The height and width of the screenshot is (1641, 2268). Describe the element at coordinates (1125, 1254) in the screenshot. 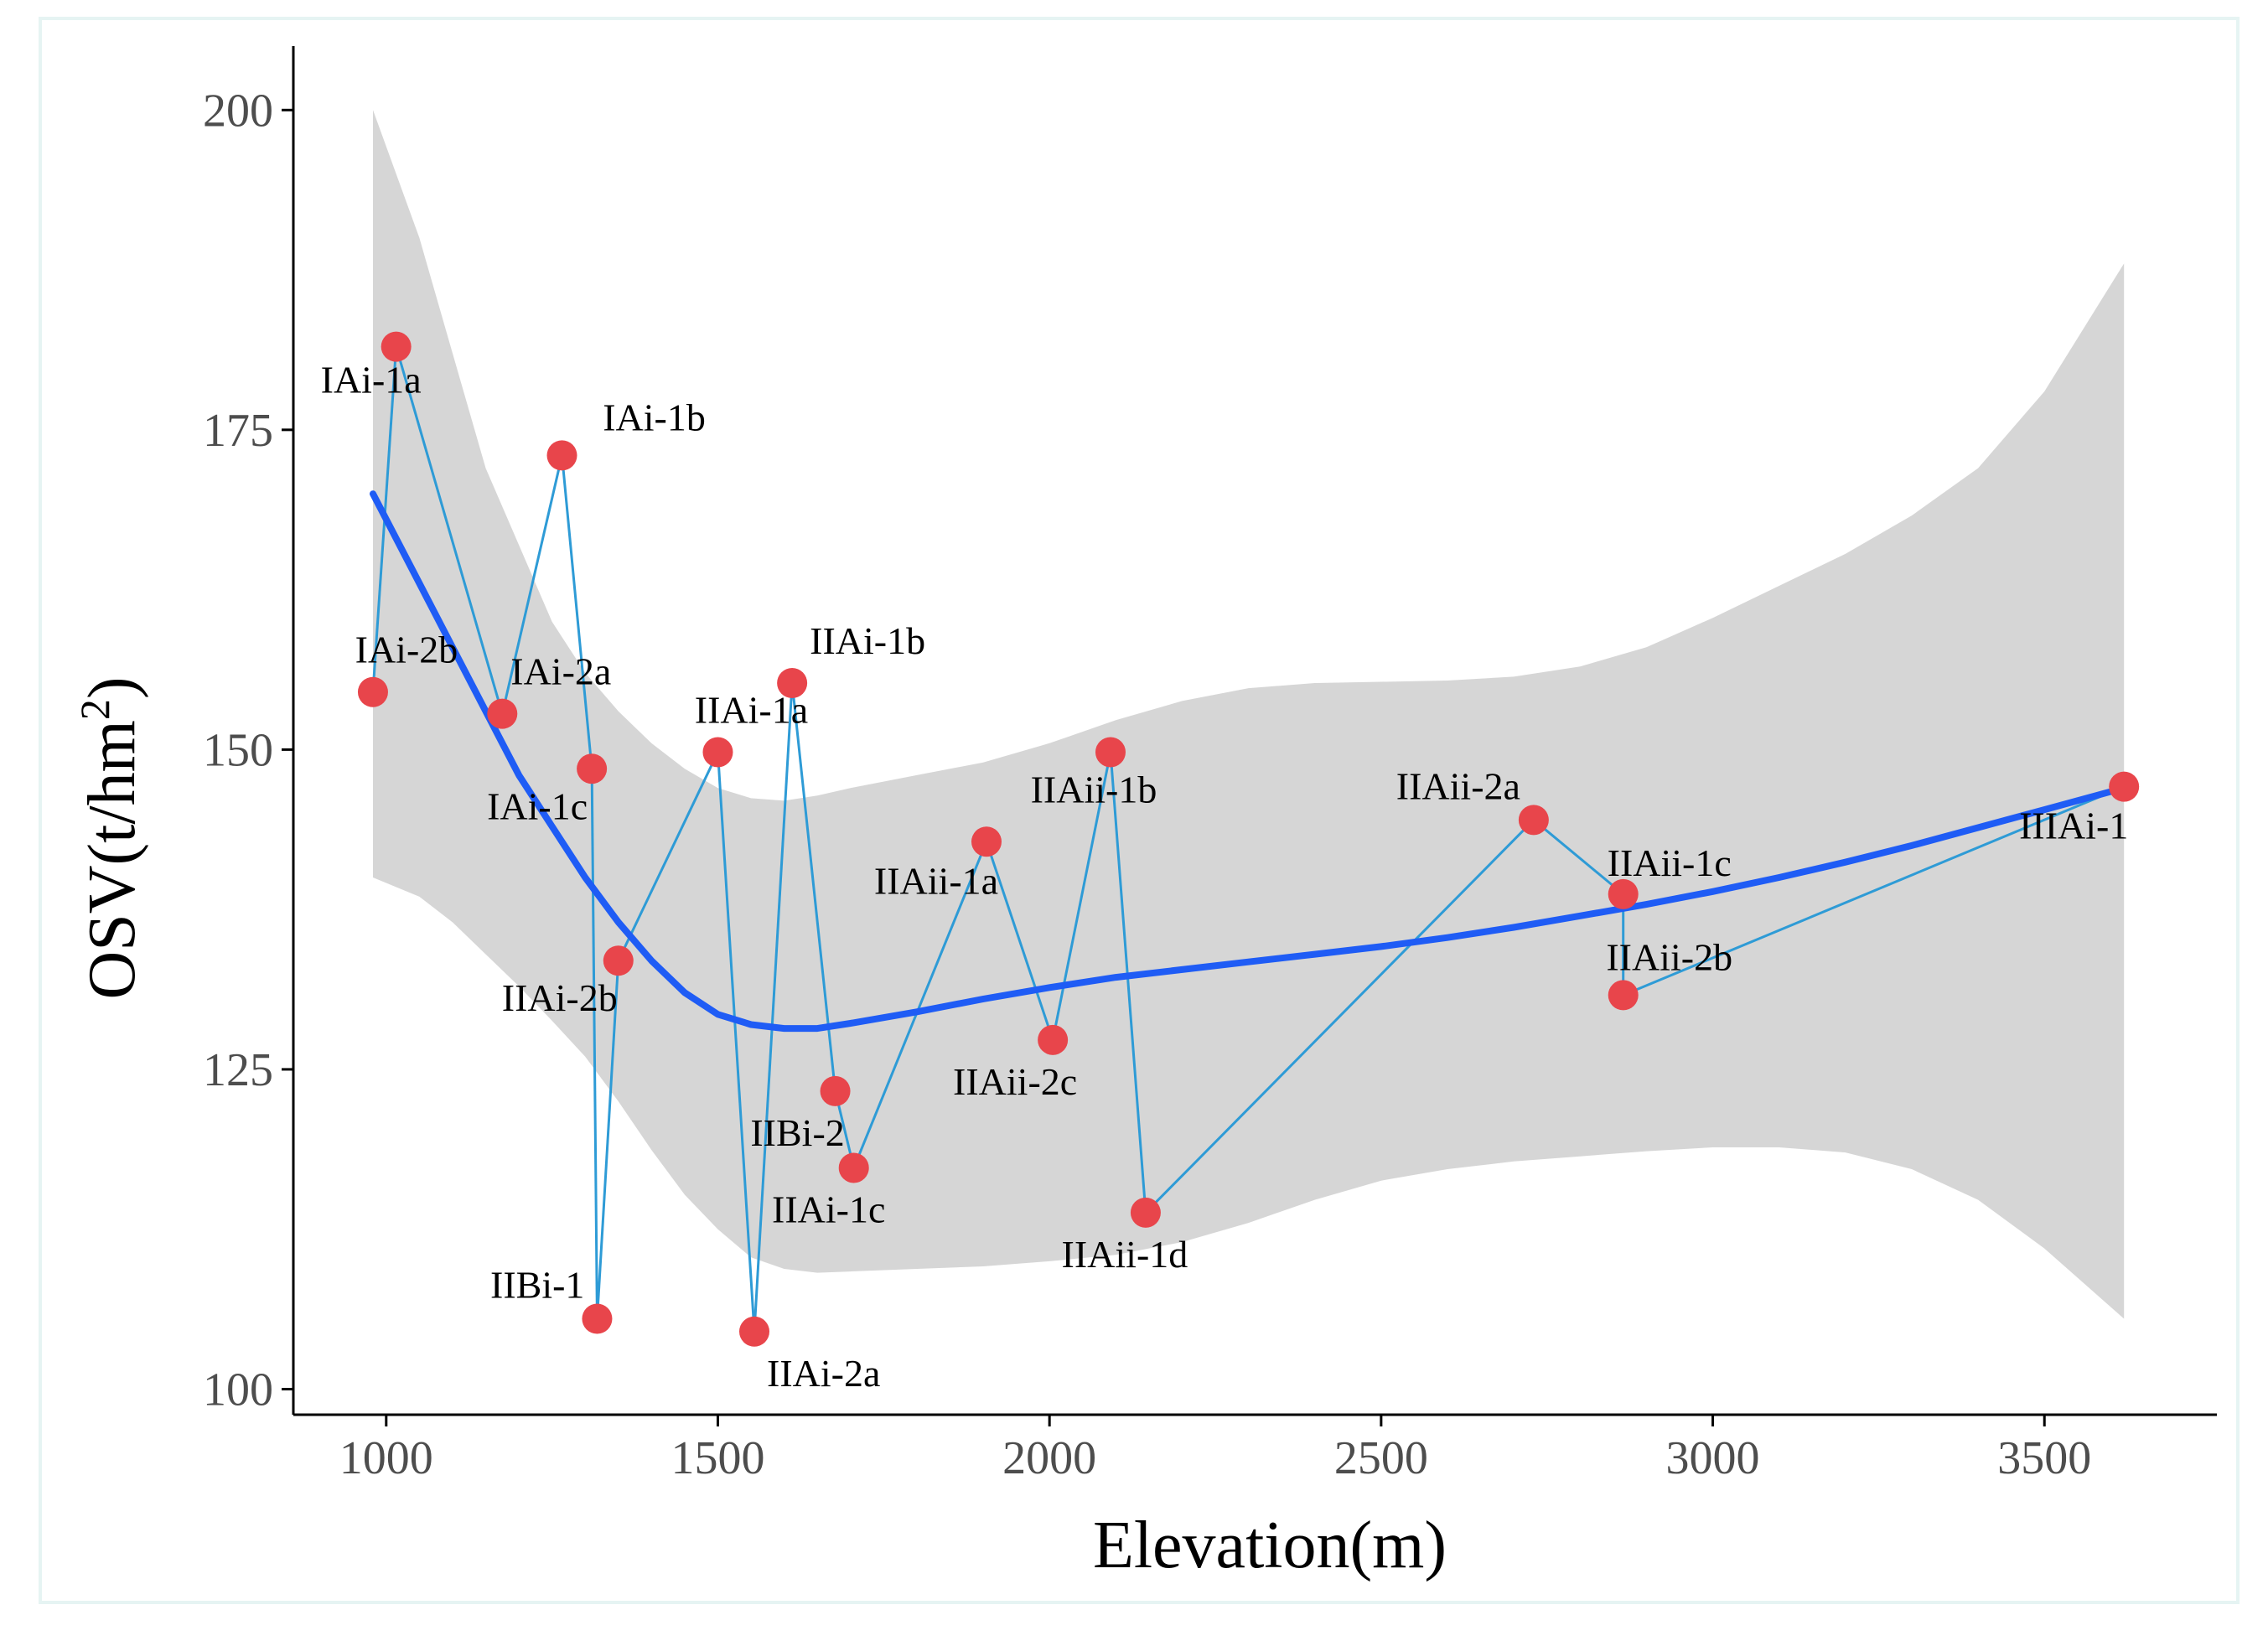

I see `point-label: IIAii-1d` at that location.